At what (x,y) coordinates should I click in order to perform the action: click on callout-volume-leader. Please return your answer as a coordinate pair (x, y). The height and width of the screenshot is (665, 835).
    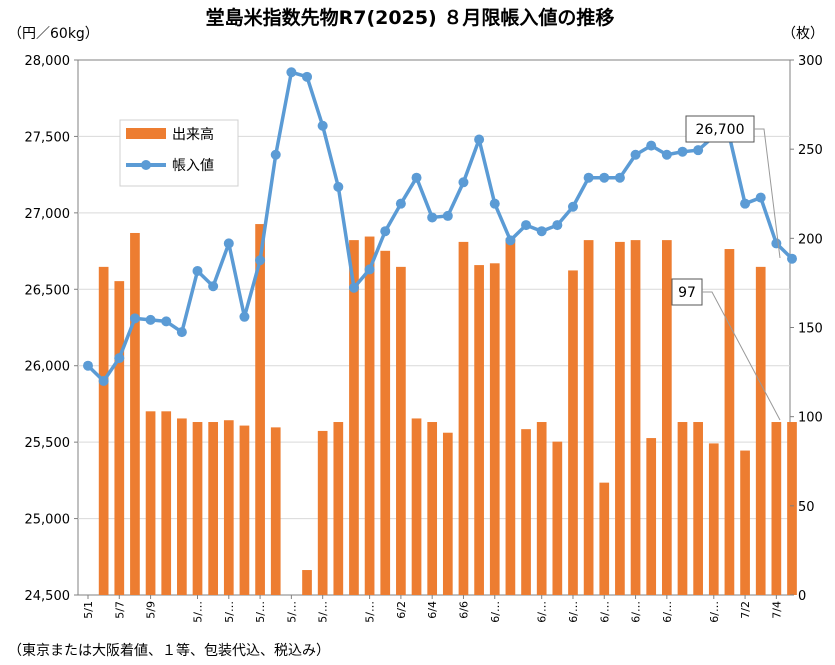
    Looking at the image, I should click on (741, 356).